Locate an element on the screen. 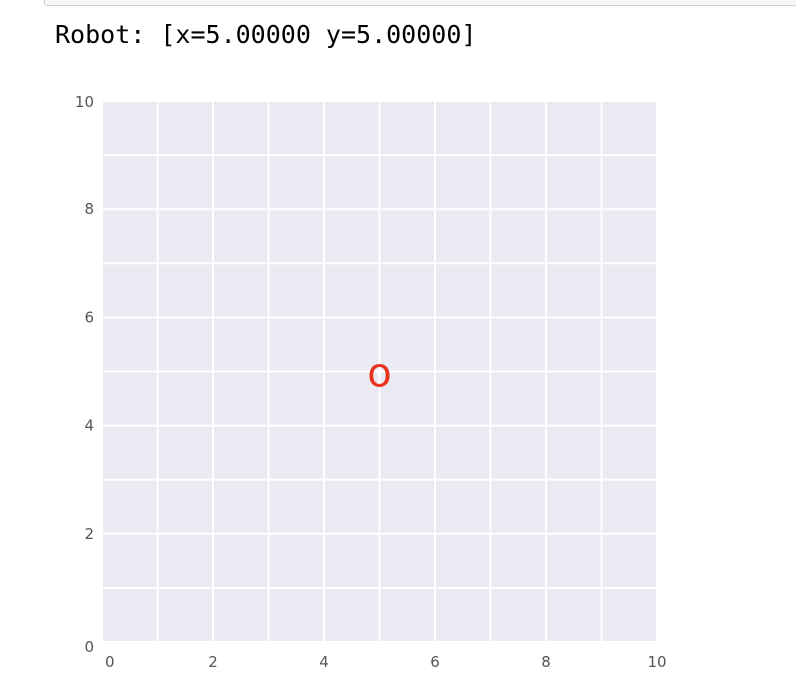 The width and height of the screenshot is (796, 692). y-tick-label: 10 is located at coordinates (84, 102).